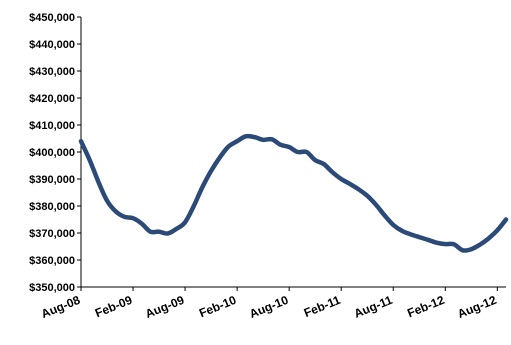 This screenshot has height=345, width=511. Describe the element at coordinates (52, 288) in the screenshot. I see `y-tick-label: $350,000` at that location.